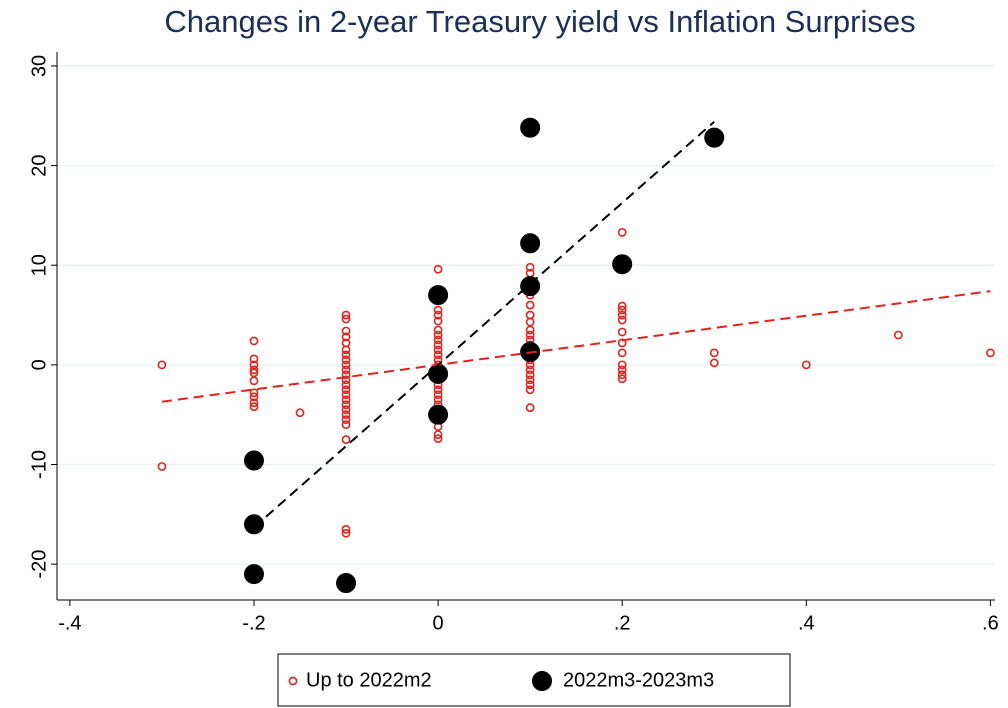 The height and width of the screenshot is (708, 1008). I want to click on y-tick-label: -10, so click(39, 464).